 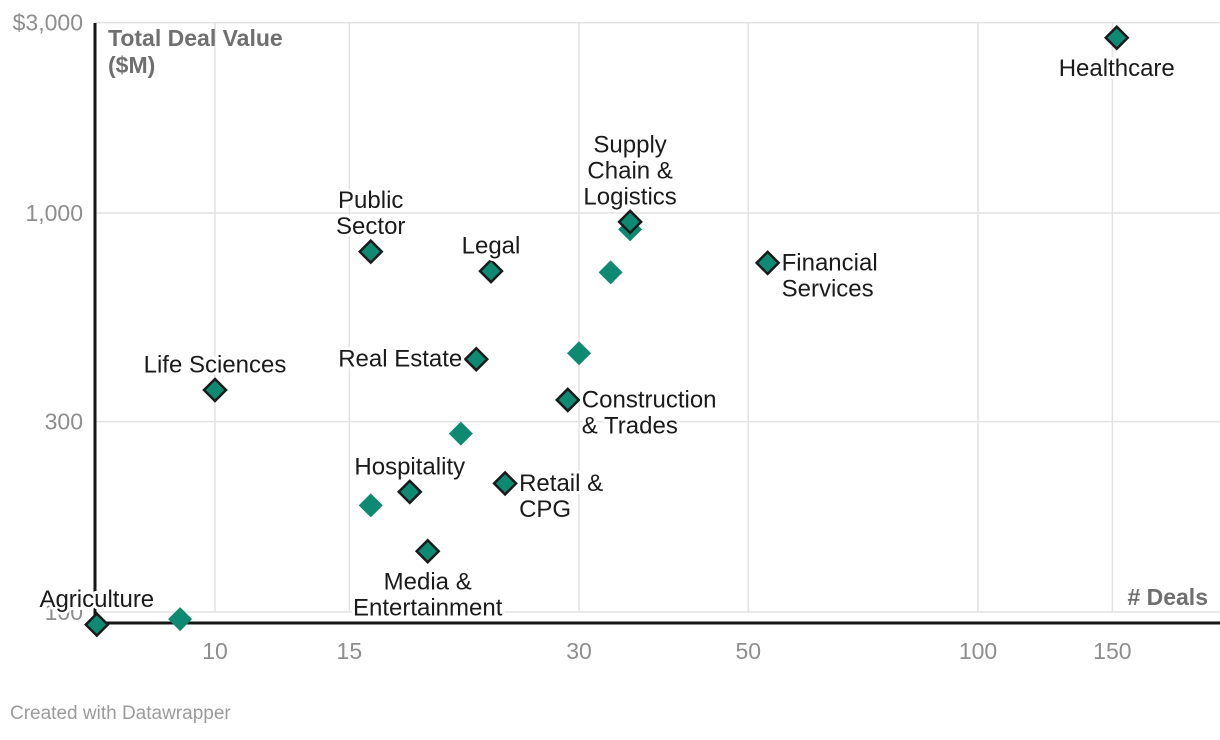 What do you see at coordinates (131, 65) in the screenshot?
I see `y-axis-title: ($M)` at bounding box center [131, 65].